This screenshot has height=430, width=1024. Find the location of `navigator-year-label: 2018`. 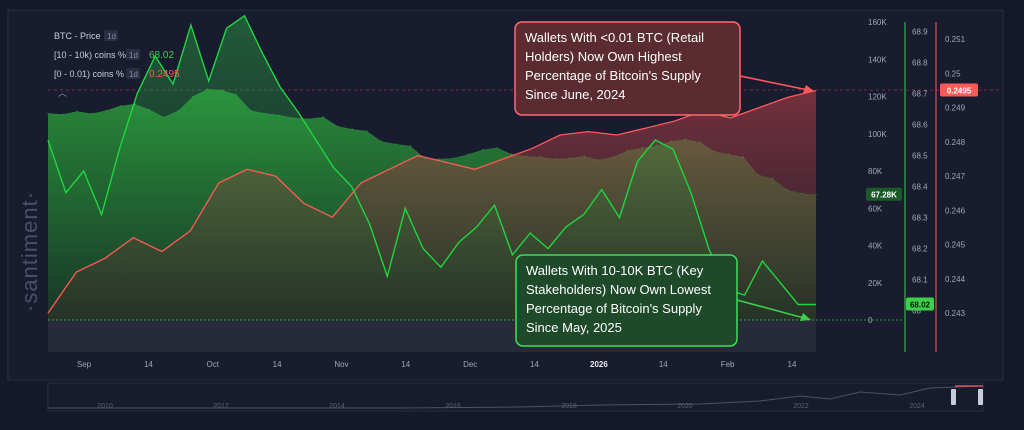

navigator-year-label: 2018 is located at coordinates (569, 406).